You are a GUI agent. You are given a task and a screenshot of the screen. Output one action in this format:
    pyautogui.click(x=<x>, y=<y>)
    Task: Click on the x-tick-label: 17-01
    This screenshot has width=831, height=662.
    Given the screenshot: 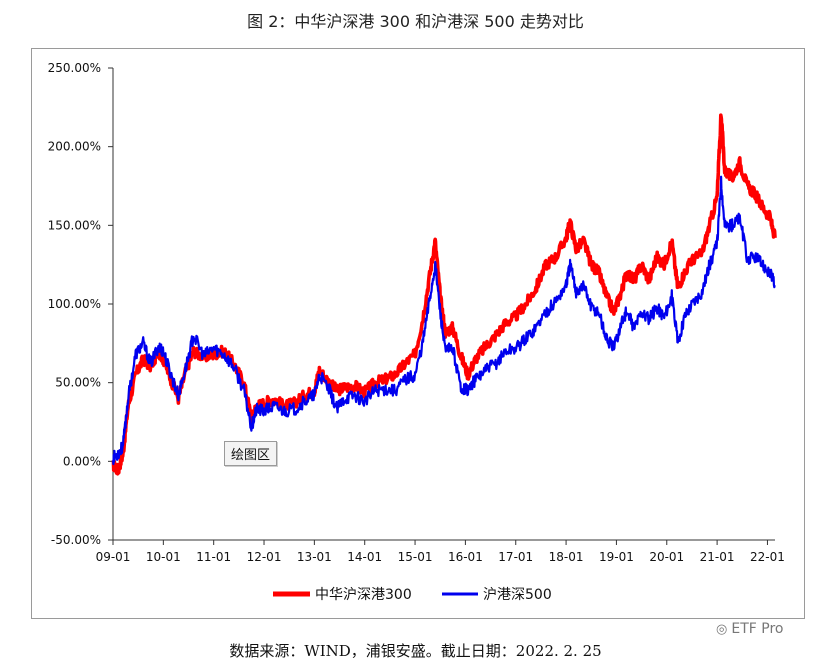 What is the action you would take?
    pyautogui.click(x=515, y=557)
    